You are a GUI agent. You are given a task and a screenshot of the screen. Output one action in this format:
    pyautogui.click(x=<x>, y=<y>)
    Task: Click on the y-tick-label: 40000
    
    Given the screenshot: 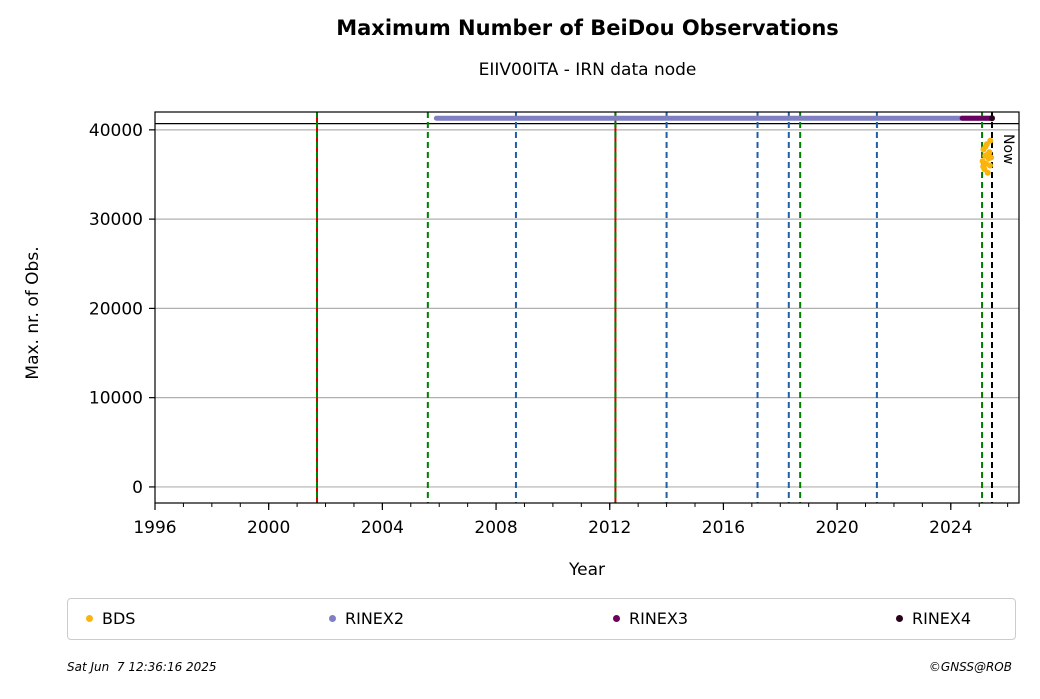 What is the action you would take?
    pyautogui.click(x=116, y=131)
    